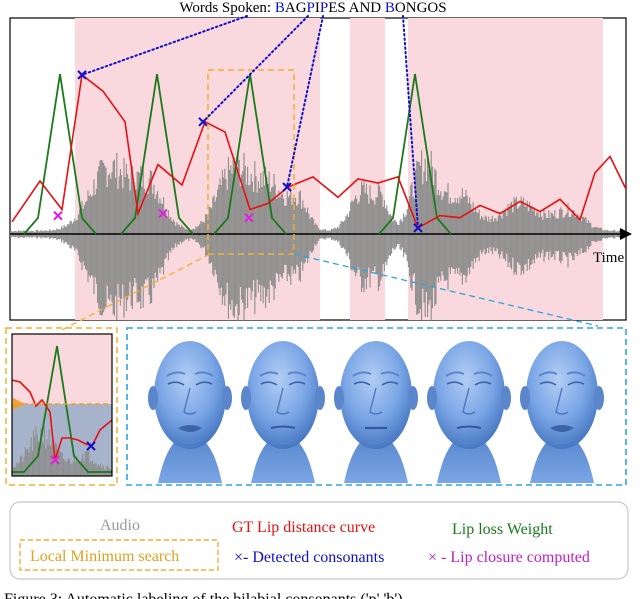 This screenshot has width=640, height=599. I want to click on title-segment-4: P, so click(324, 8).